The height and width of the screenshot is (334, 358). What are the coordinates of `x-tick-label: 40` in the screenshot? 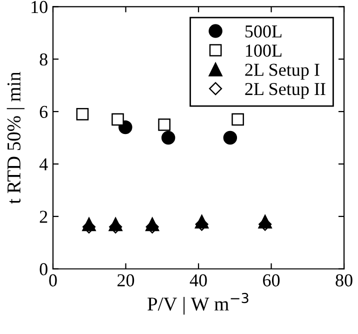 It's located at (198, 280).